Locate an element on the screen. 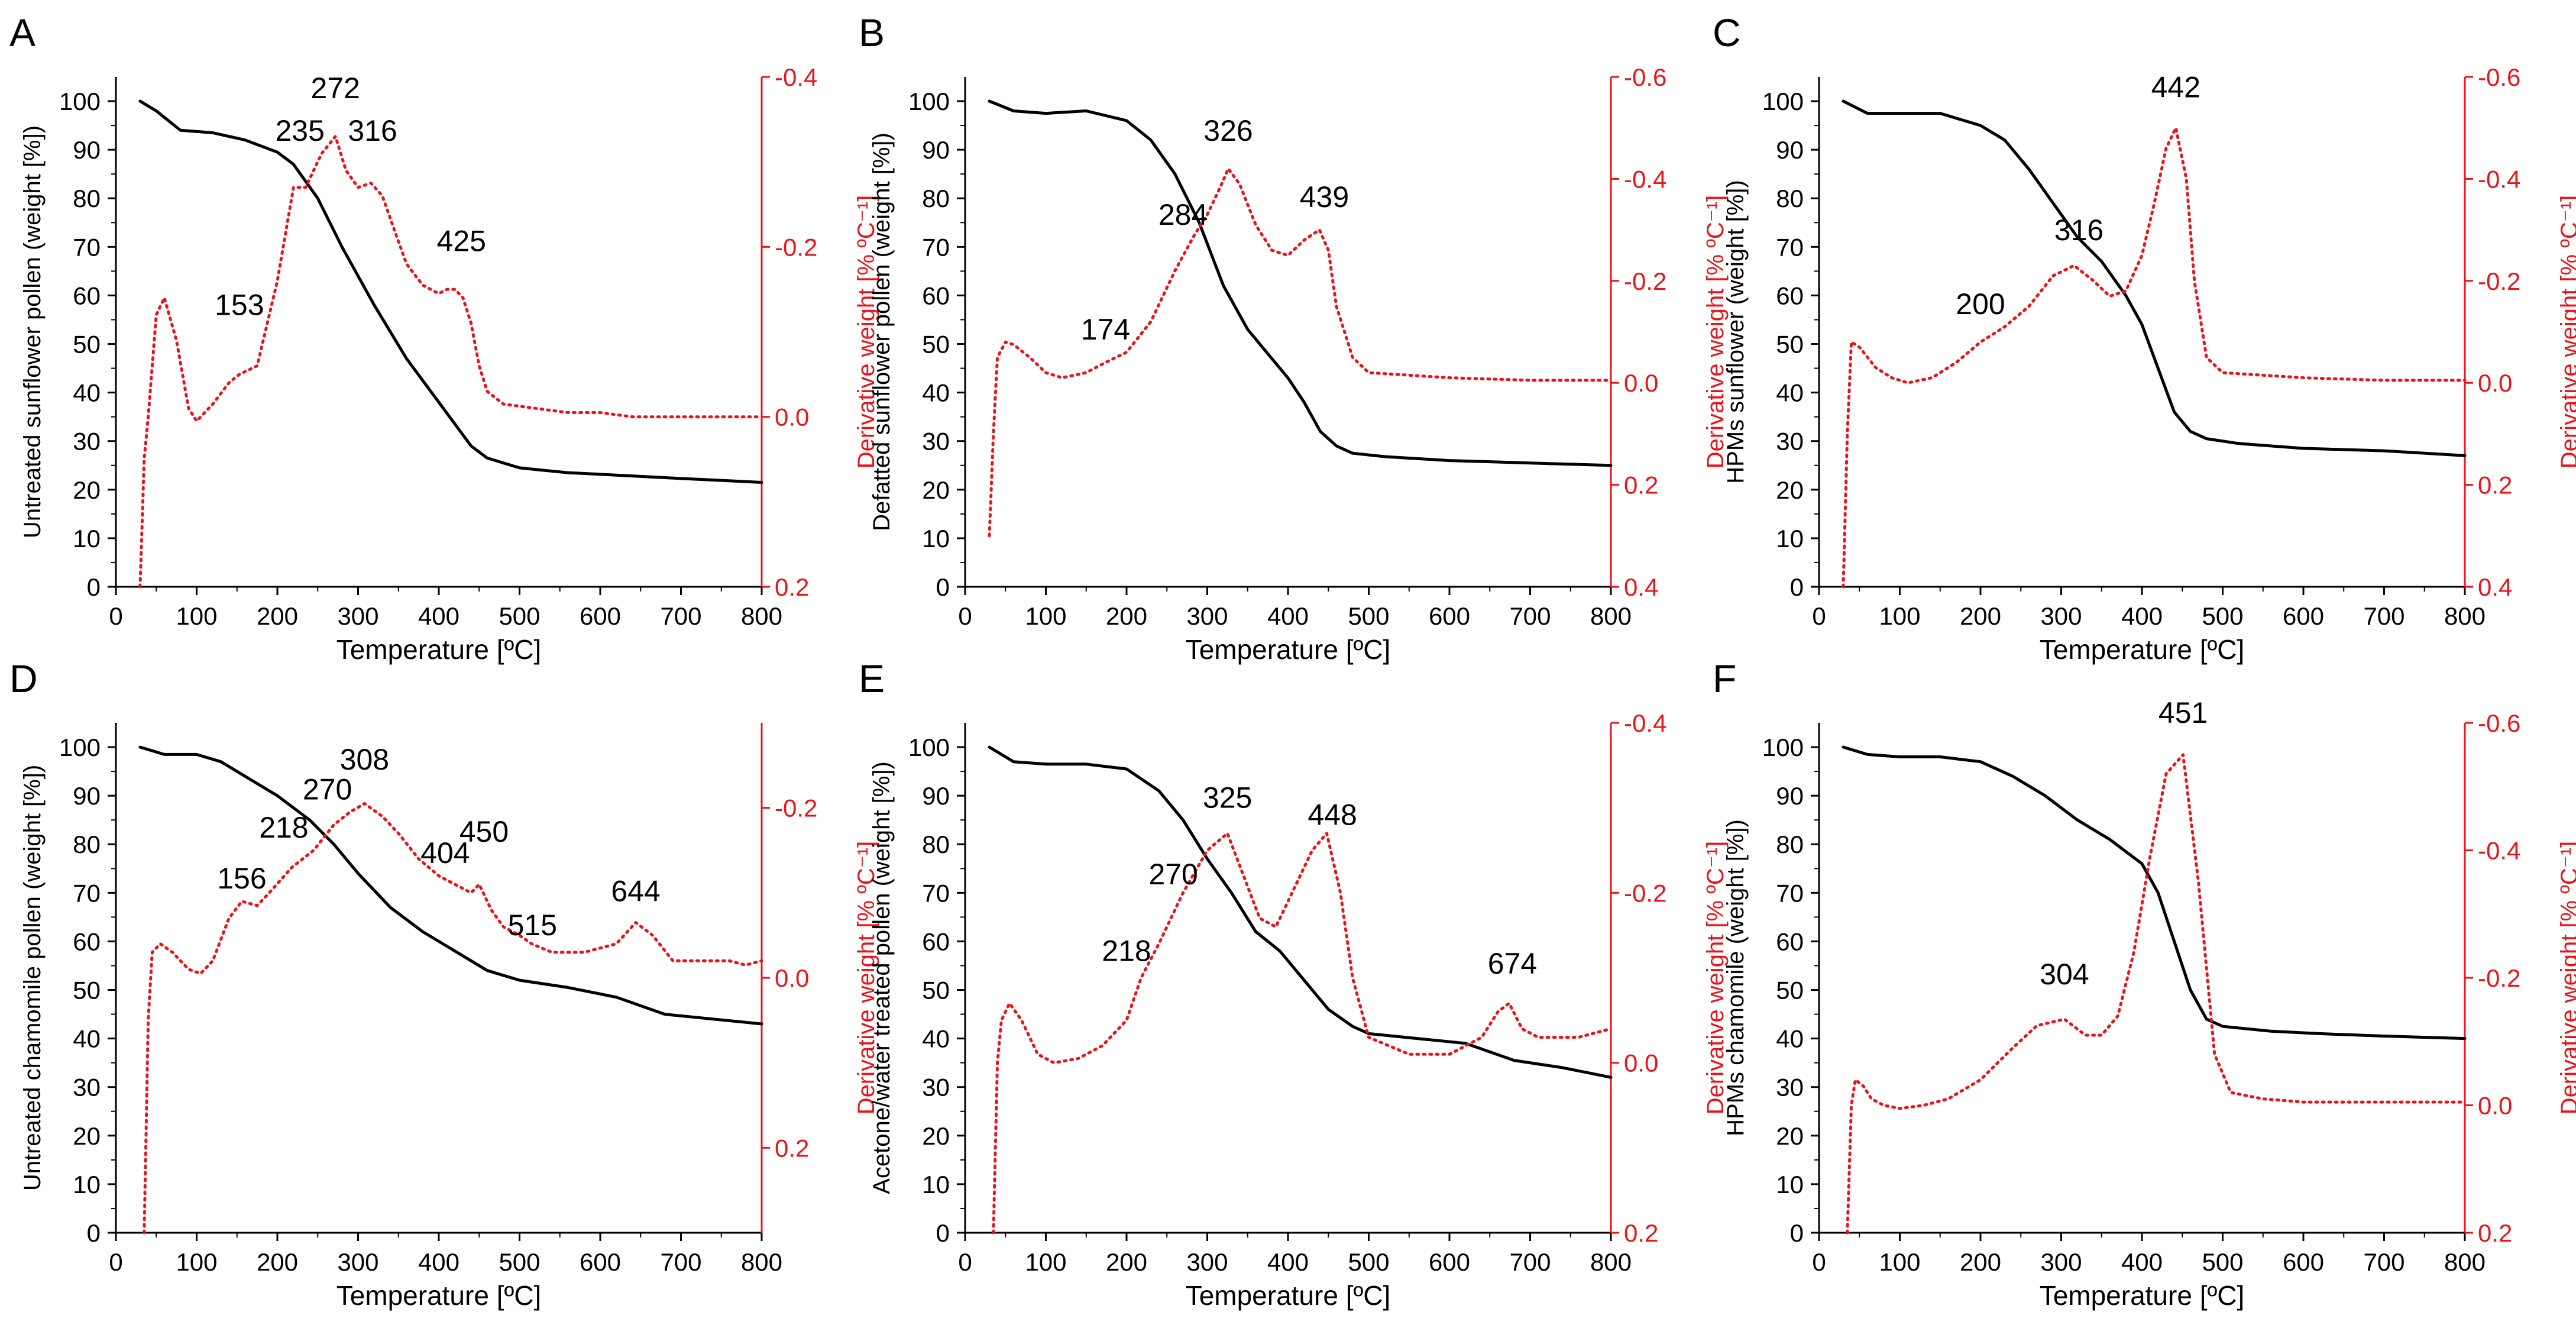  peak-label: 284 is located at coordinates (1183, 214).